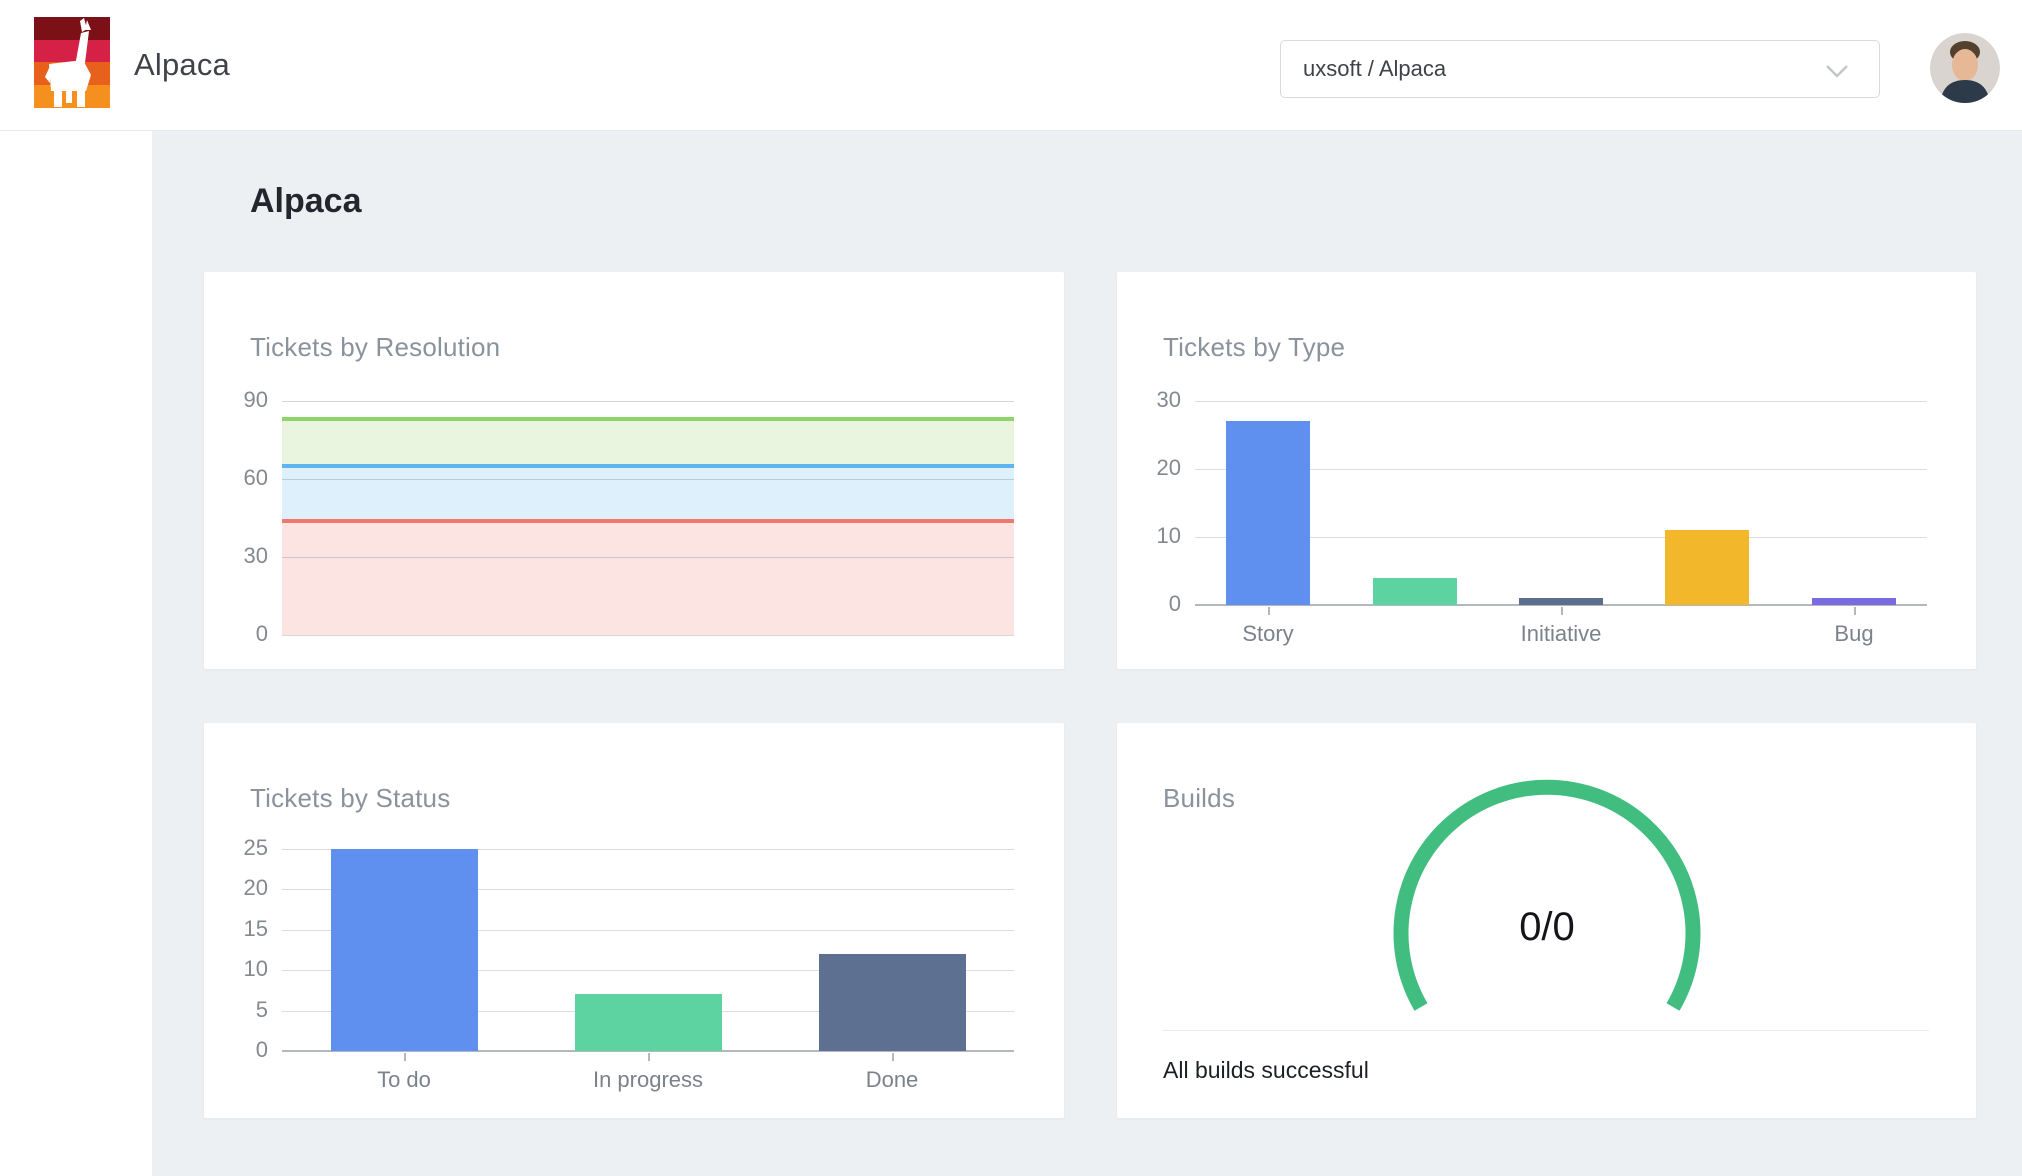 Image resolution: width=2022 pixels, height=1176 pixels. Describe the element at coordinates (1266, 1070) in the screenshot. I see `builds-status-text: All builds successful` at that location.